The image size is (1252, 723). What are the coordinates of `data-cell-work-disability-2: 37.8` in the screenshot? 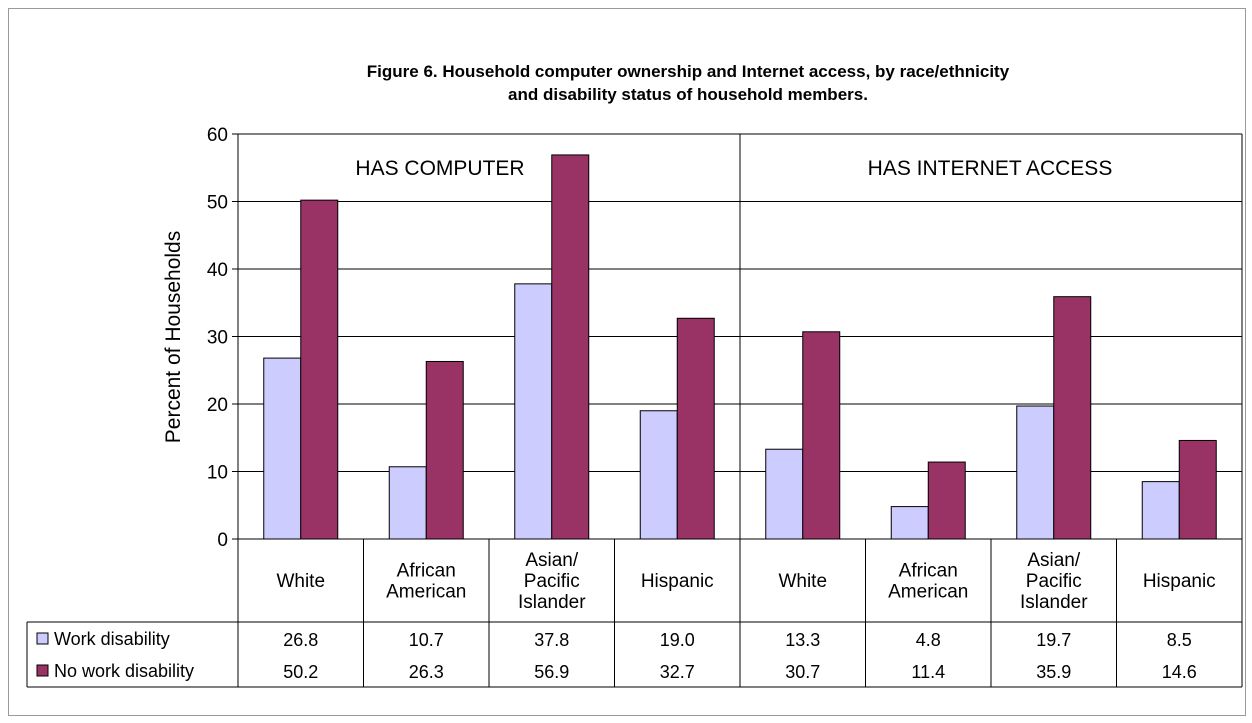 It's located at (551, 640).